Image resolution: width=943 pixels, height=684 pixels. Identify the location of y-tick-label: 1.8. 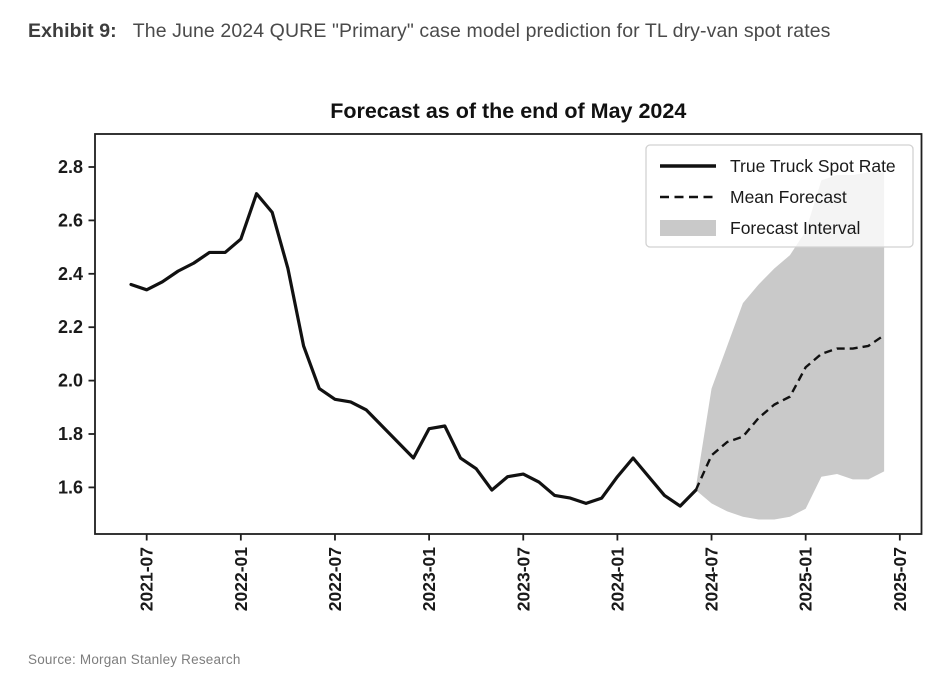
(70, 434).